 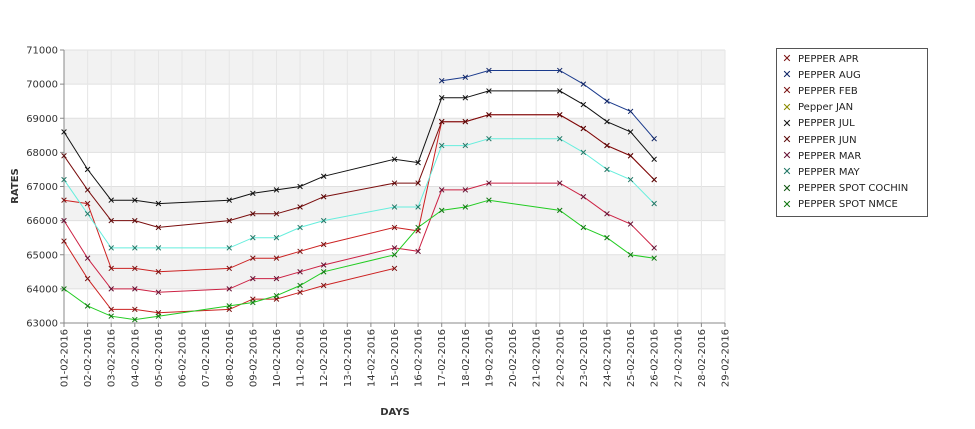 I want to click on legend-label: PEPPER MAY, so click(x=829, y=172).